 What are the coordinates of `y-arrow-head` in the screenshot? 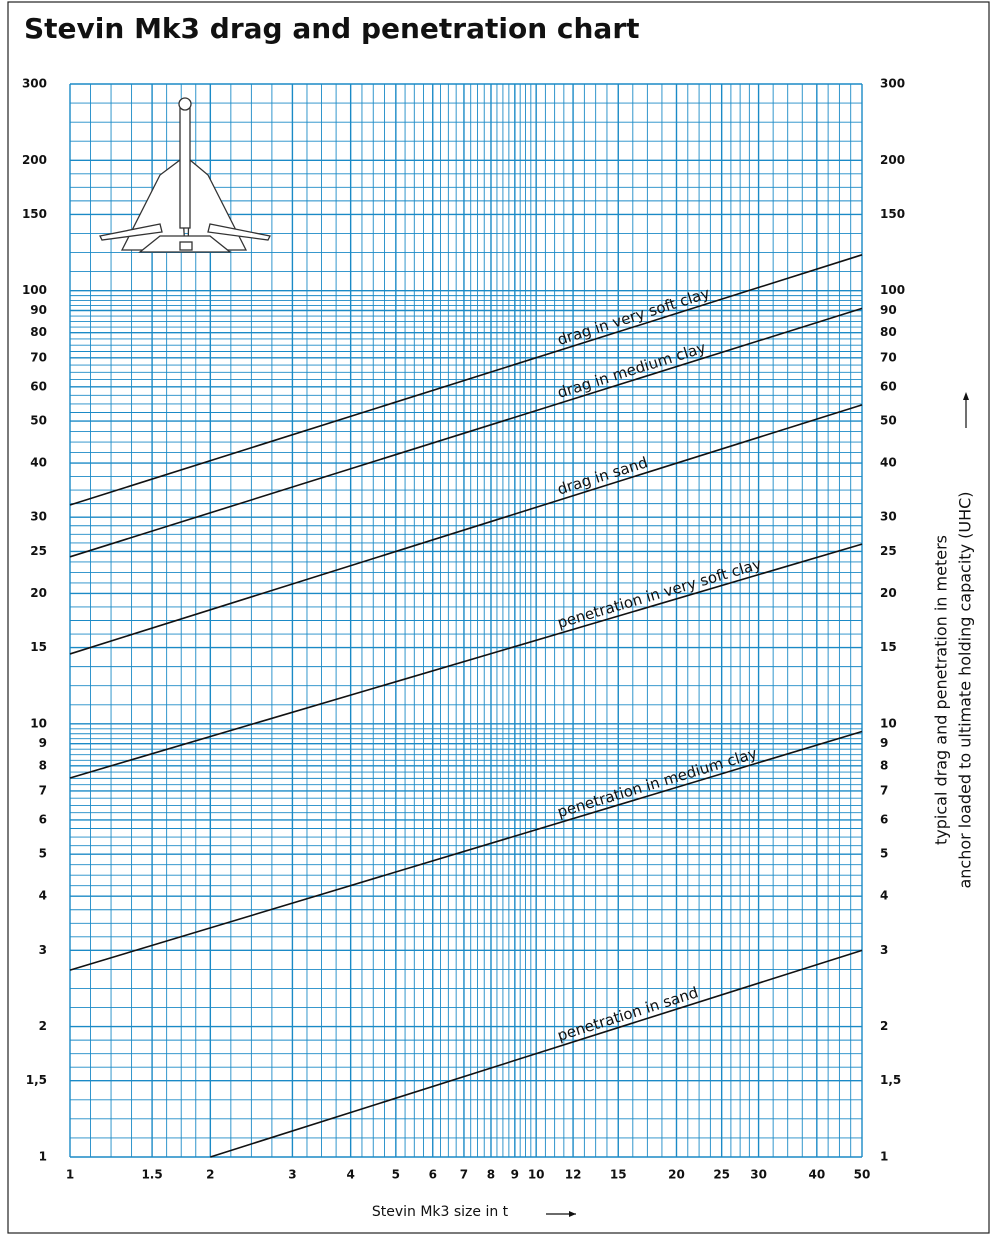 It's located at (966, 396).